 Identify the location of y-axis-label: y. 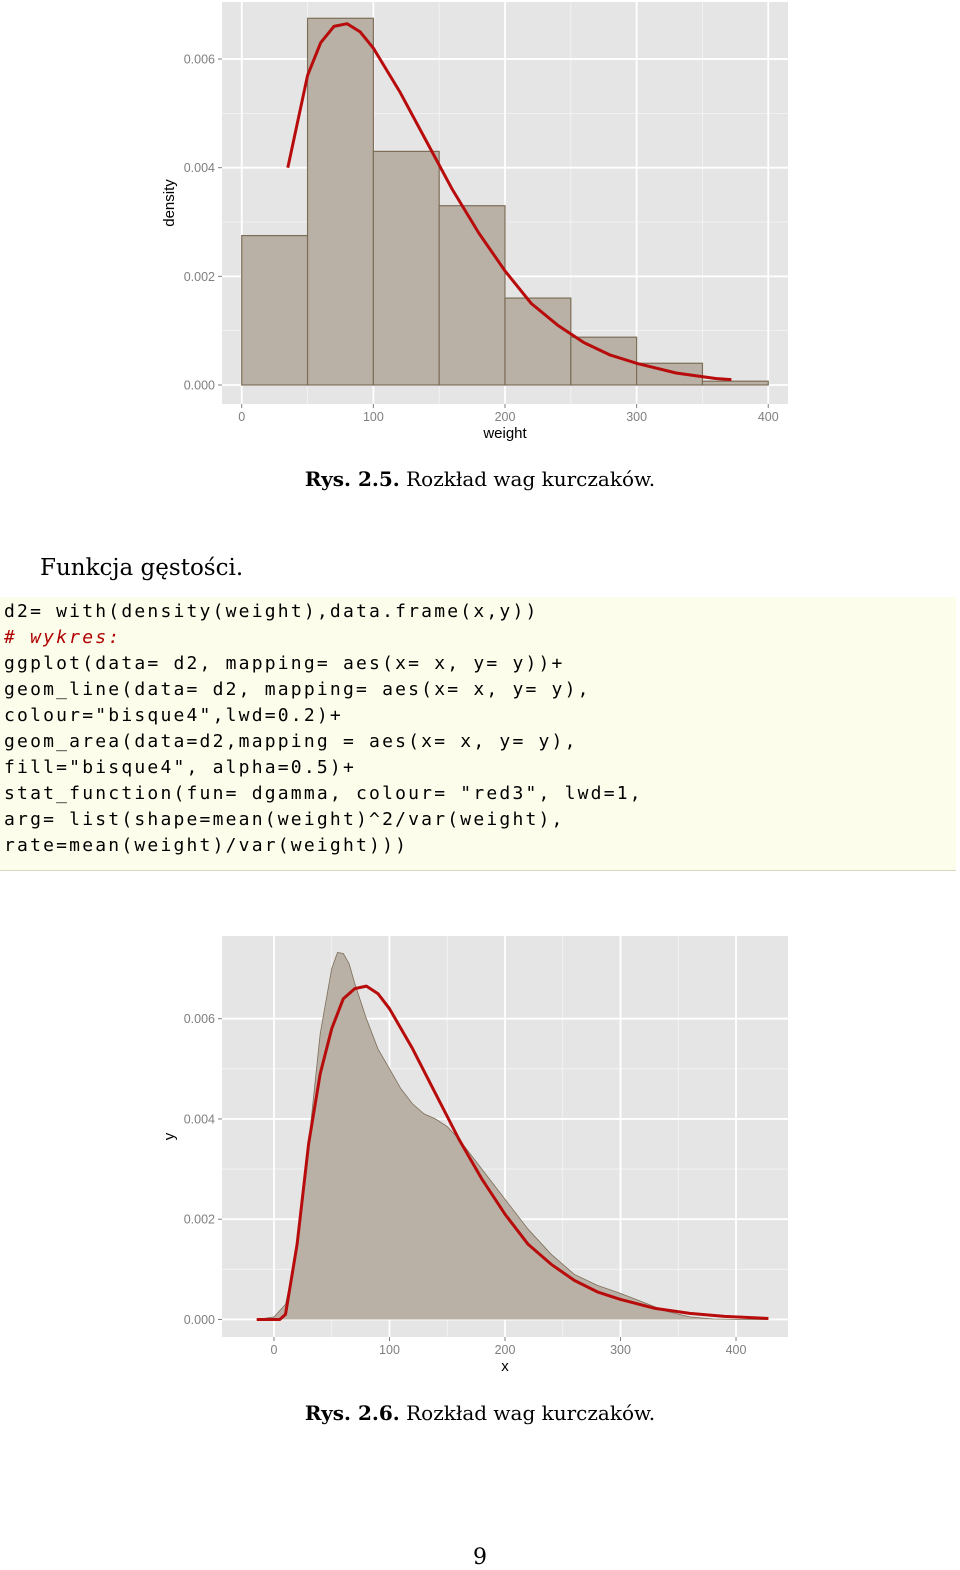
(169, 1136).